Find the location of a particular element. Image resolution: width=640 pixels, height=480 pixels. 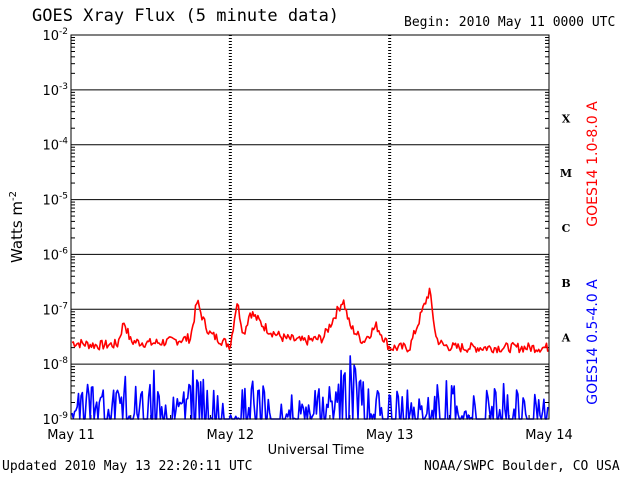

legend-short-channel: GOES14 0.5-4.0 A is located at coordinates (593, 342).